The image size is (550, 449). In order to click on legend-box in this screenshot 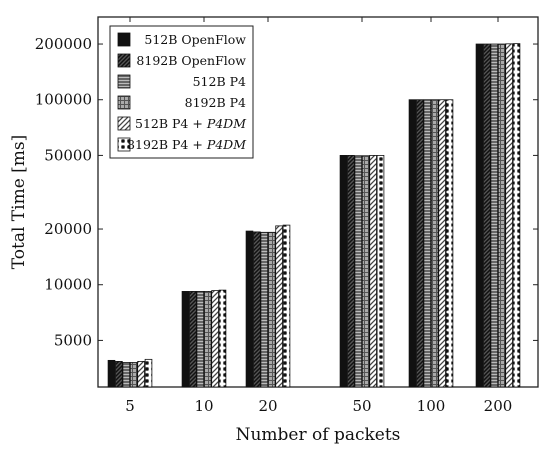, I will do `click(181, 92)`.